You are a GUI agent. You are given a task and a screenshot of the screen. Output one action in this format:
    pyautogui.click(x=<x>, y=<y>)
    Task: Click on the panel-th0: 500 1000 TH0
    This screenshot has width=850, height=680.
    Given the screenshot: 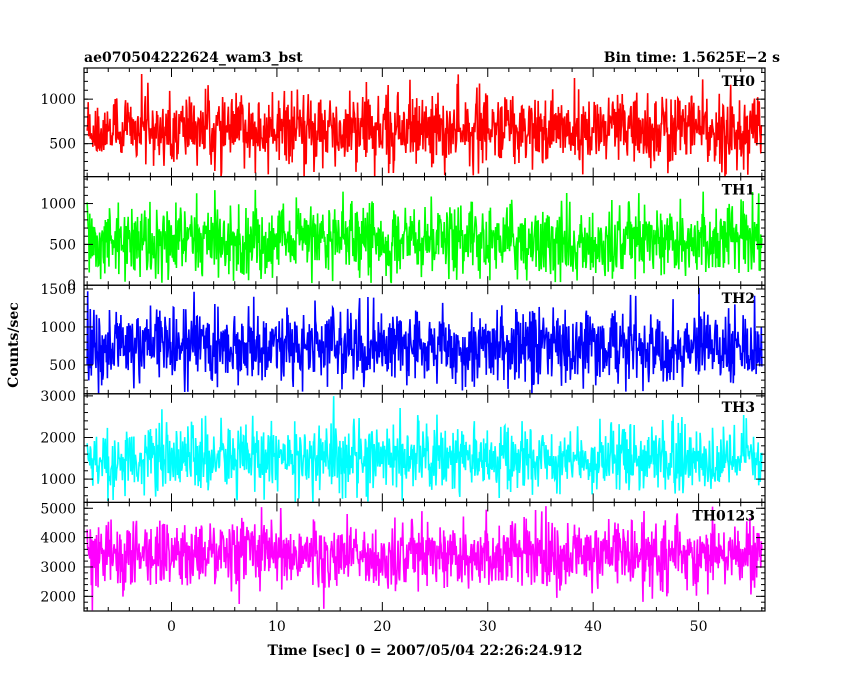 What is the action you would take?
    pyautogui.click(x=403, y=122)
    